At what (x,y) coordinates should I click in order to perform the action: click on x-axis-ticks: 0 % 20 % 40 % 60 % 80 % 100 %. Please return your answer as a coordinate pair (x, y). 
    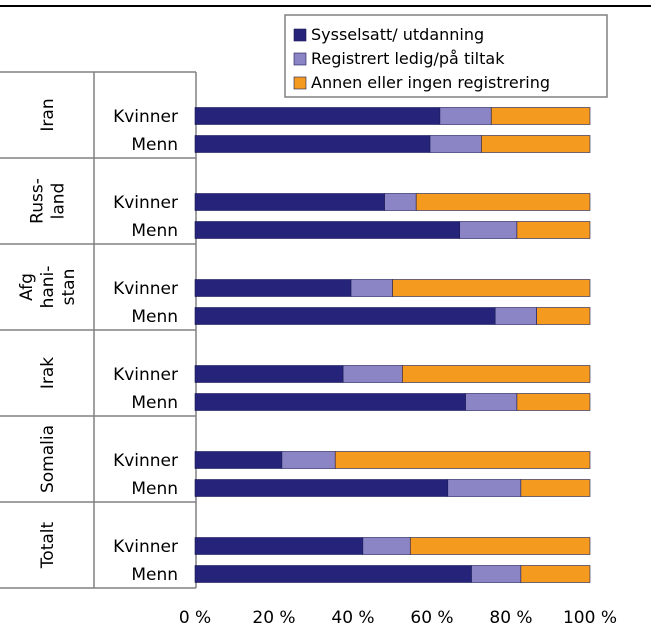
    Looking at the image, I should click on (398, 618).